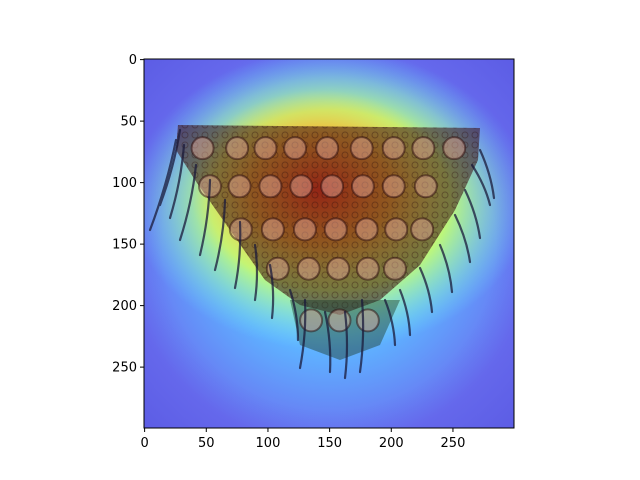  What do you see at coordinates (124, 306) in the screenshot?
I see `y-tick-label: 200` at bounding box center [124, 306].